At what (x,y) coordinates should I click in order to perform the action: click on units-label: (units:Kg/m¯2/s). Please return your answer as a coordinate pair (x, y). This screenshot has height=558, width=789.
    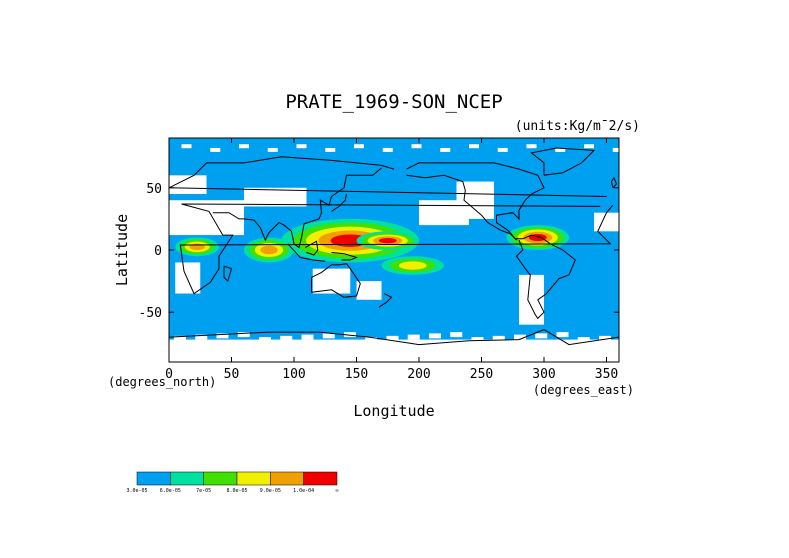
    Looking at the image, I should click on (577, 126).